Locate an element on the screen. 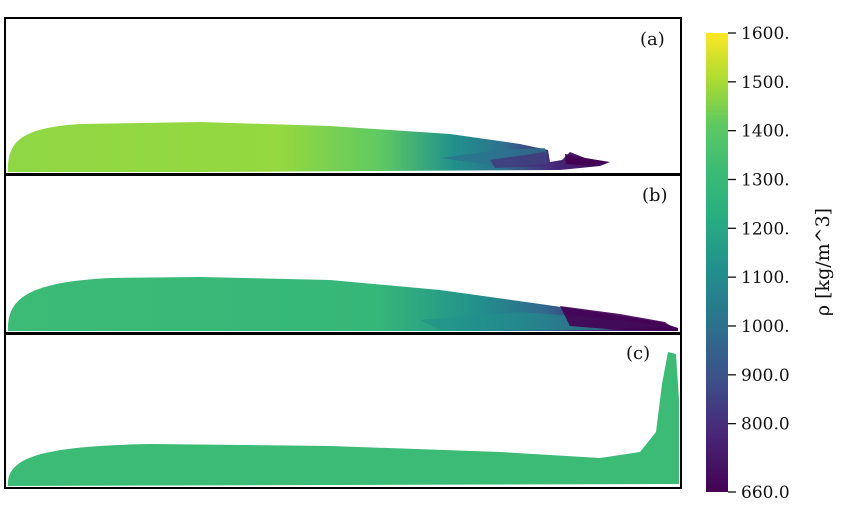 The width and height of the screenshot is (844, 512). colorbar-tick-label: 1600. is located at coordinates (765, 34).